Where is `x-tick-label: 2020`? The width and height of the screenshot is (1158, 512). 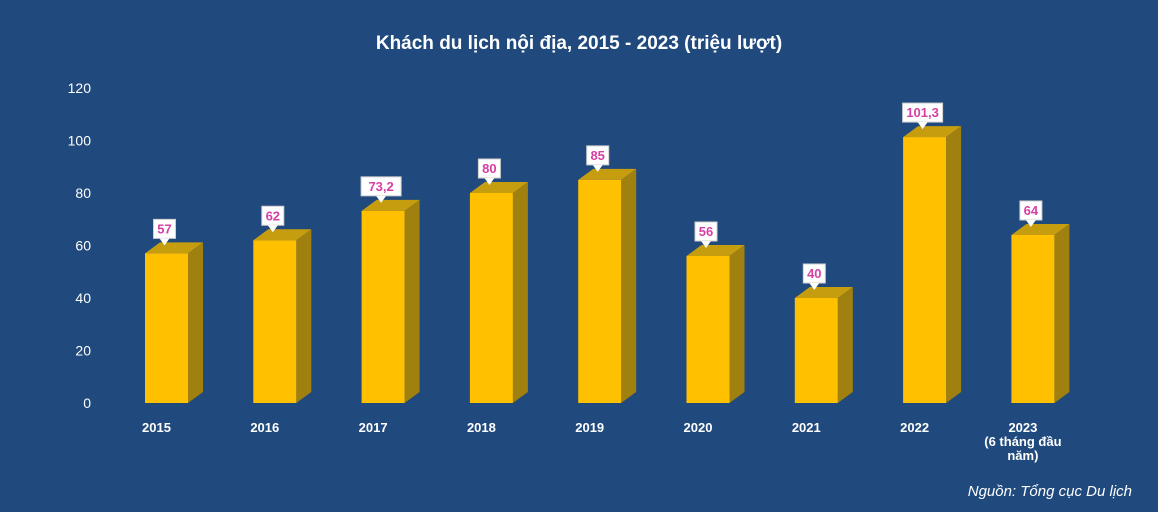
x-tick-label: 2020 is located at coordinates (698, 427).